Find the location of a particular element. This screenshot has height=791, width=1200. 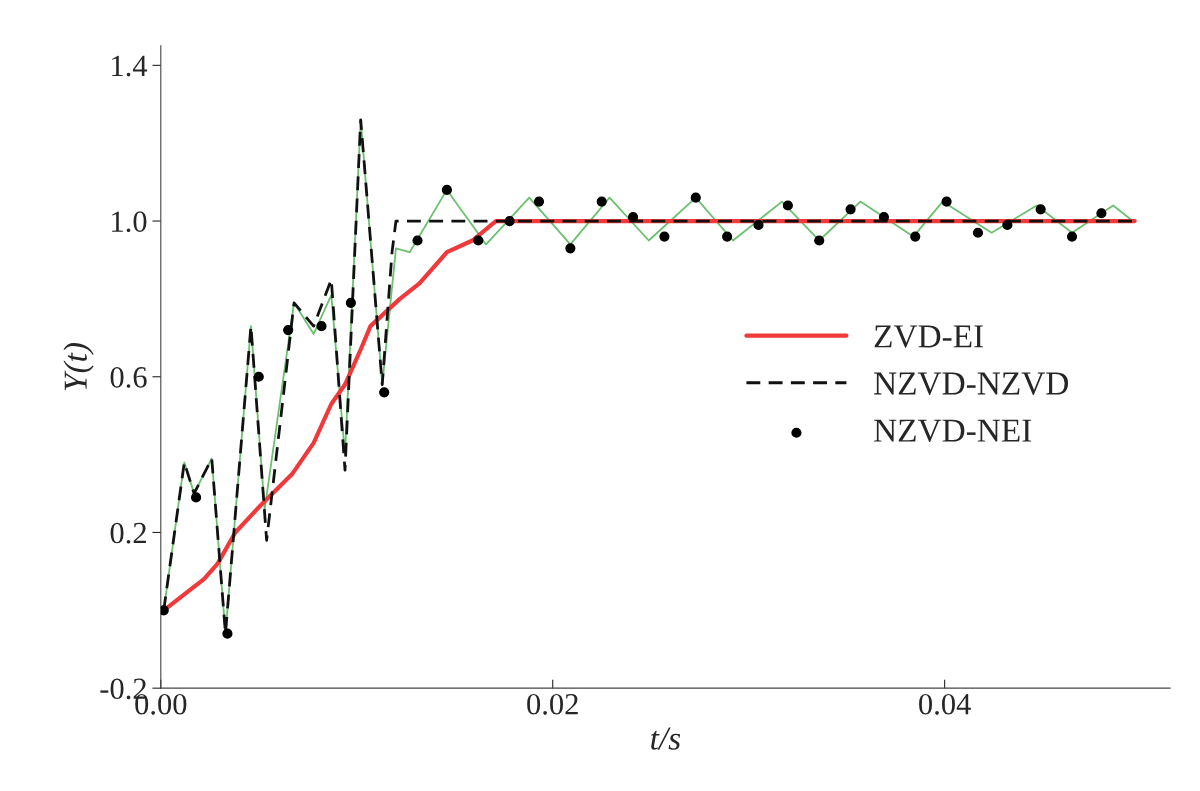

y-tick-label: 1.0 is located at coordinates (129, 222).